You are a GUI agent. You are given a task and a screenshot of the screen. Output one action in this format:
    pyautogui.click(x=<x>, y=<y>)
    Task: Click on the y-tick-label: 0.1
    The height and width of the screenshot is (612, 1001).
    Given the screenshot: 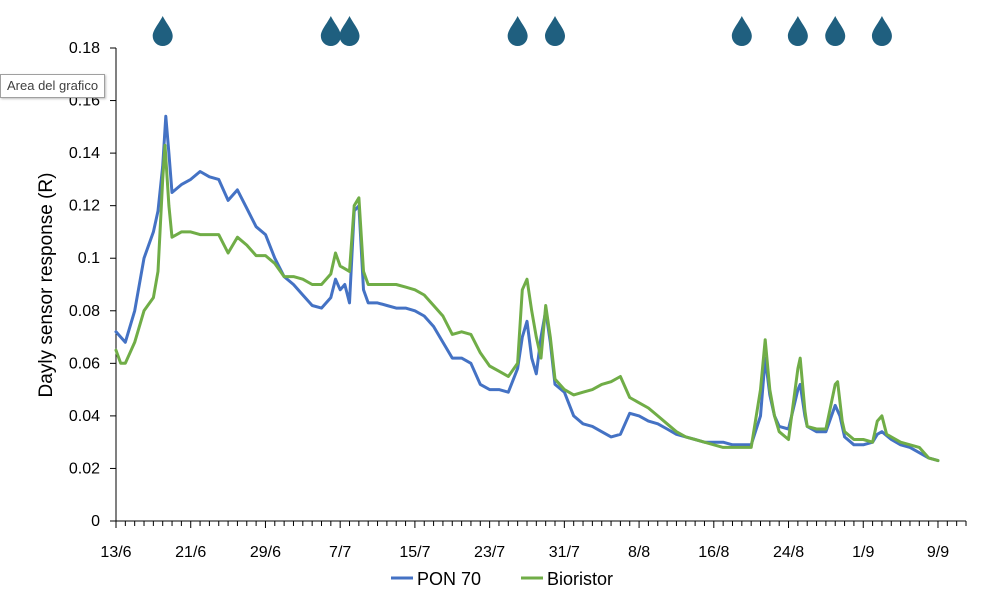 What is the action you would take?
    pyautogui.click(x=89, y=258)
    